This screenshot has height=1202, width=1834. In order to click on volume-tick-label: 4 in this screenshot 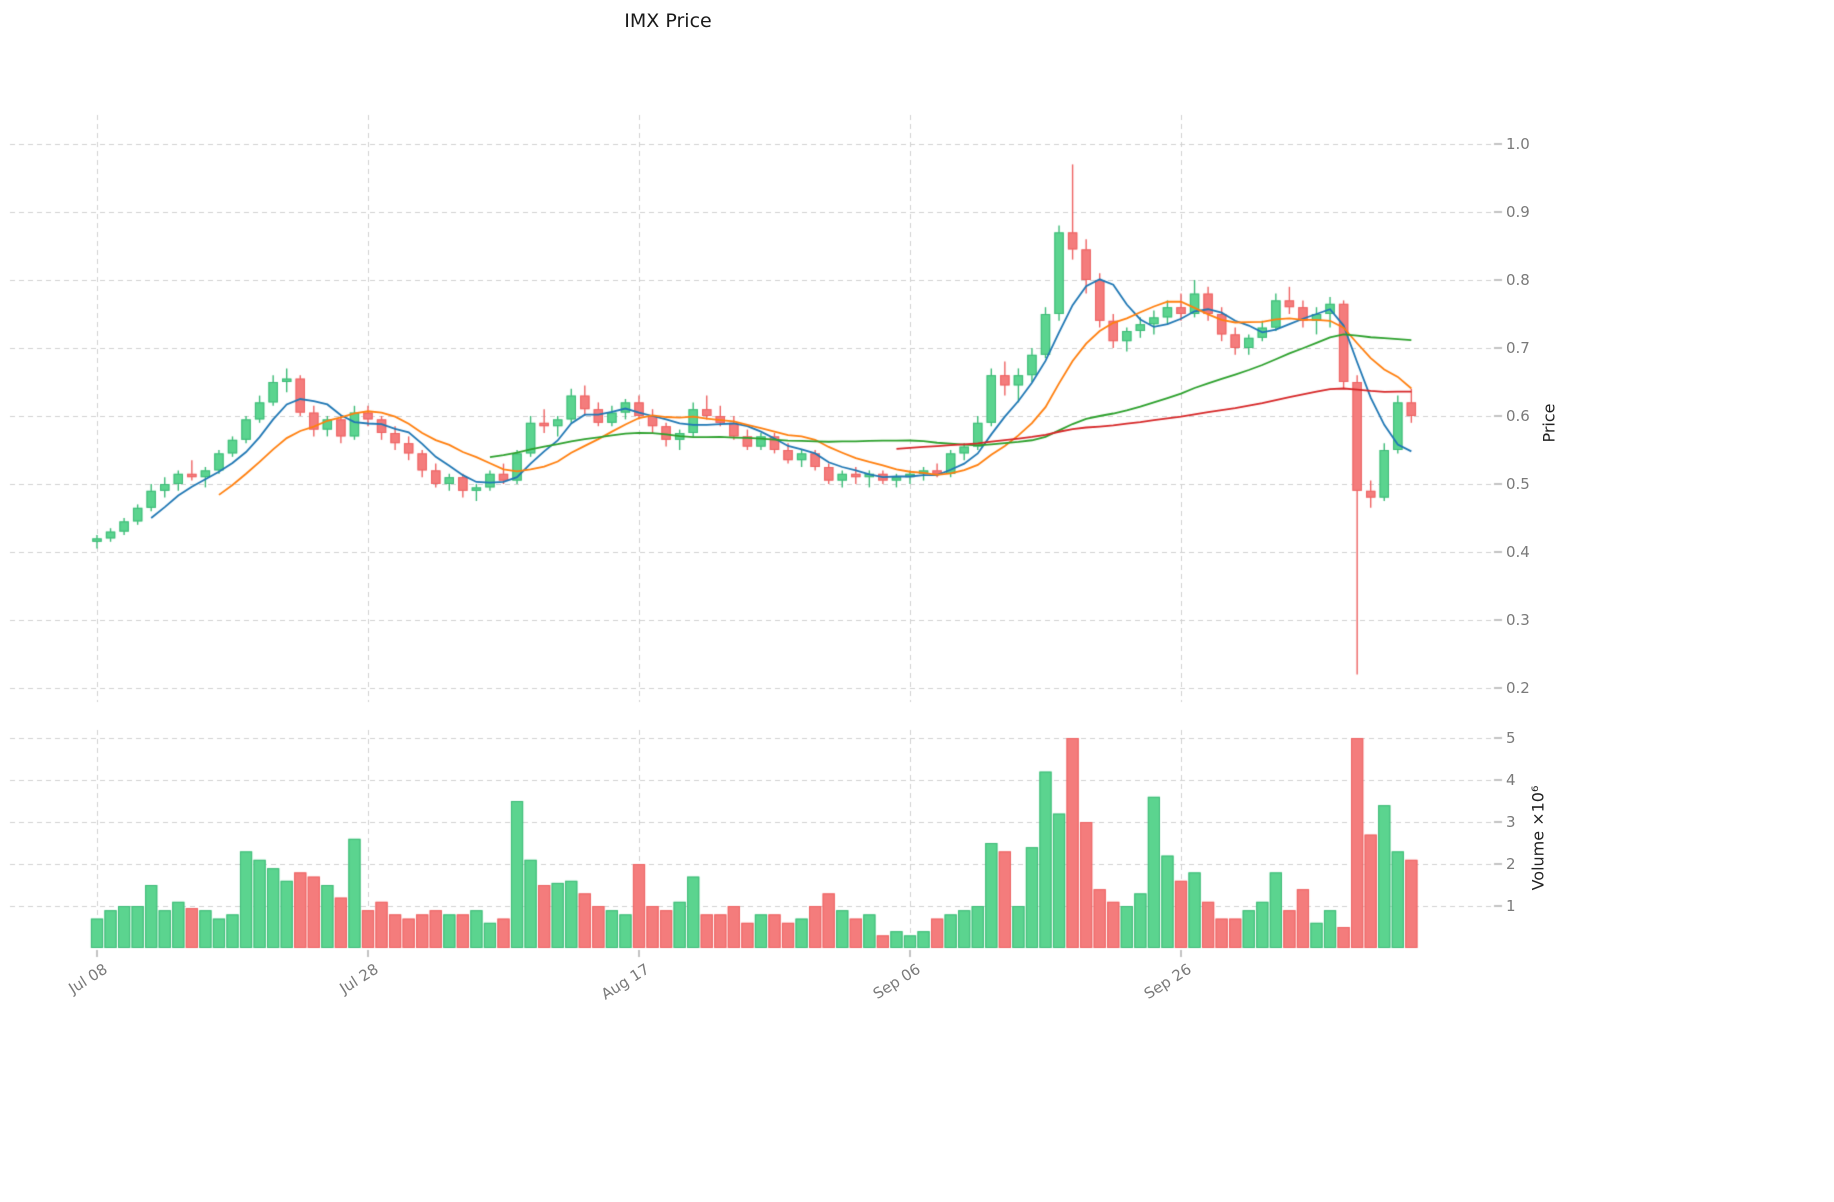, I will do `click(1511, 780)`.